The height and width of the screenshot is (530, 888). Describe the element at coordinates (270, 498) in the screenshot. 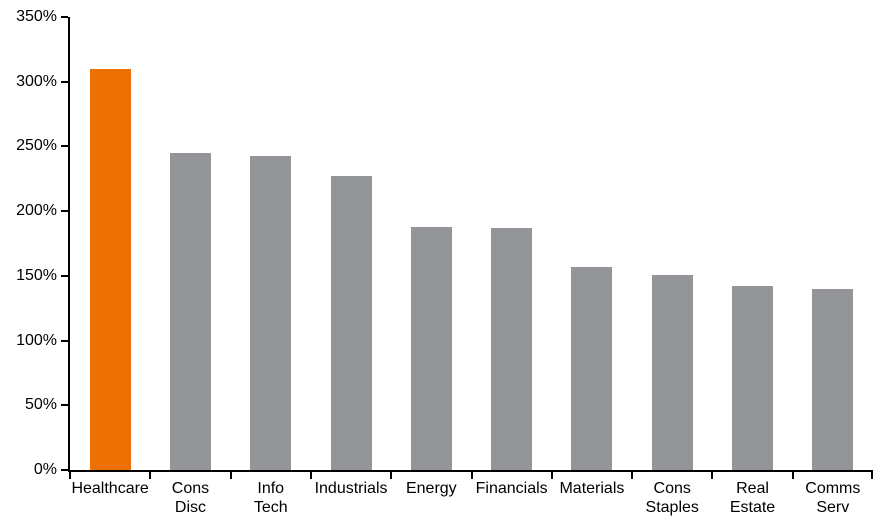

I see `x-axis-label-info-tech: Info Tech` at that location.